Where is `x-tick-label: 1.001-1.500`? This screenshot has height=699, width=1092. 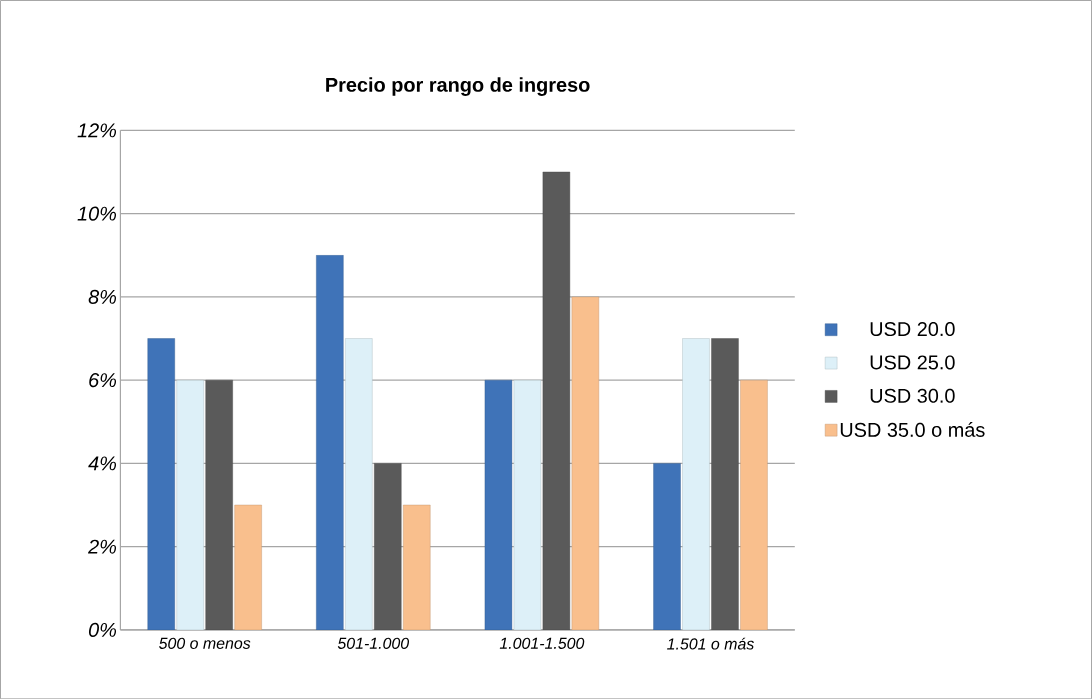
x-tick-label: 1.001-1.500 is located at coordinates (542, 643).